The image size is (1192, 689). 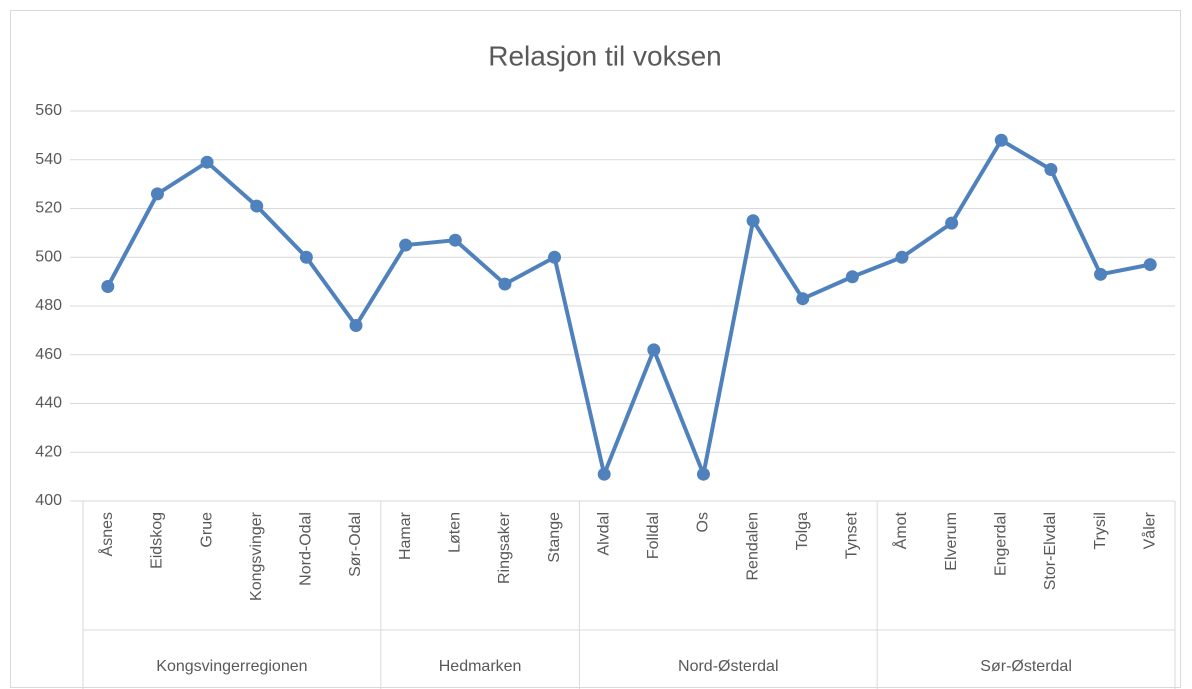 What do you see at coordinates (802, 531) in the screenshot?
I see `x-tick-label: Tolga` at bounding box center [802, 531].